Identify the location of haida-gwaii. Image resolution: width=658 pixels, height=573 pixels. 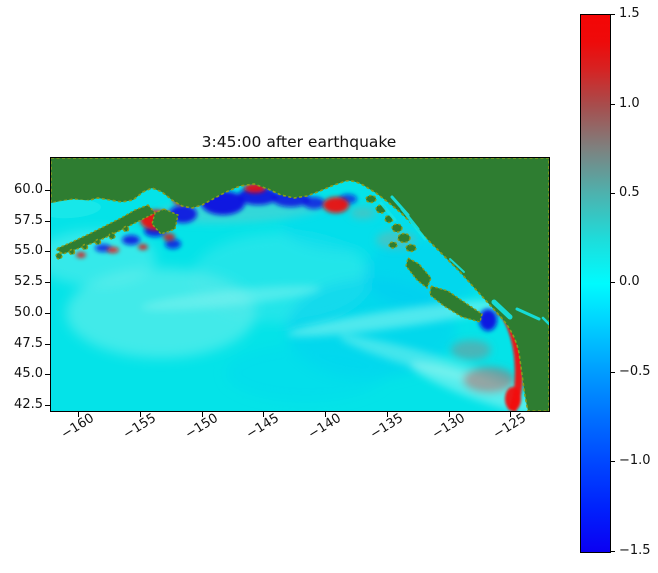
(418, 273).